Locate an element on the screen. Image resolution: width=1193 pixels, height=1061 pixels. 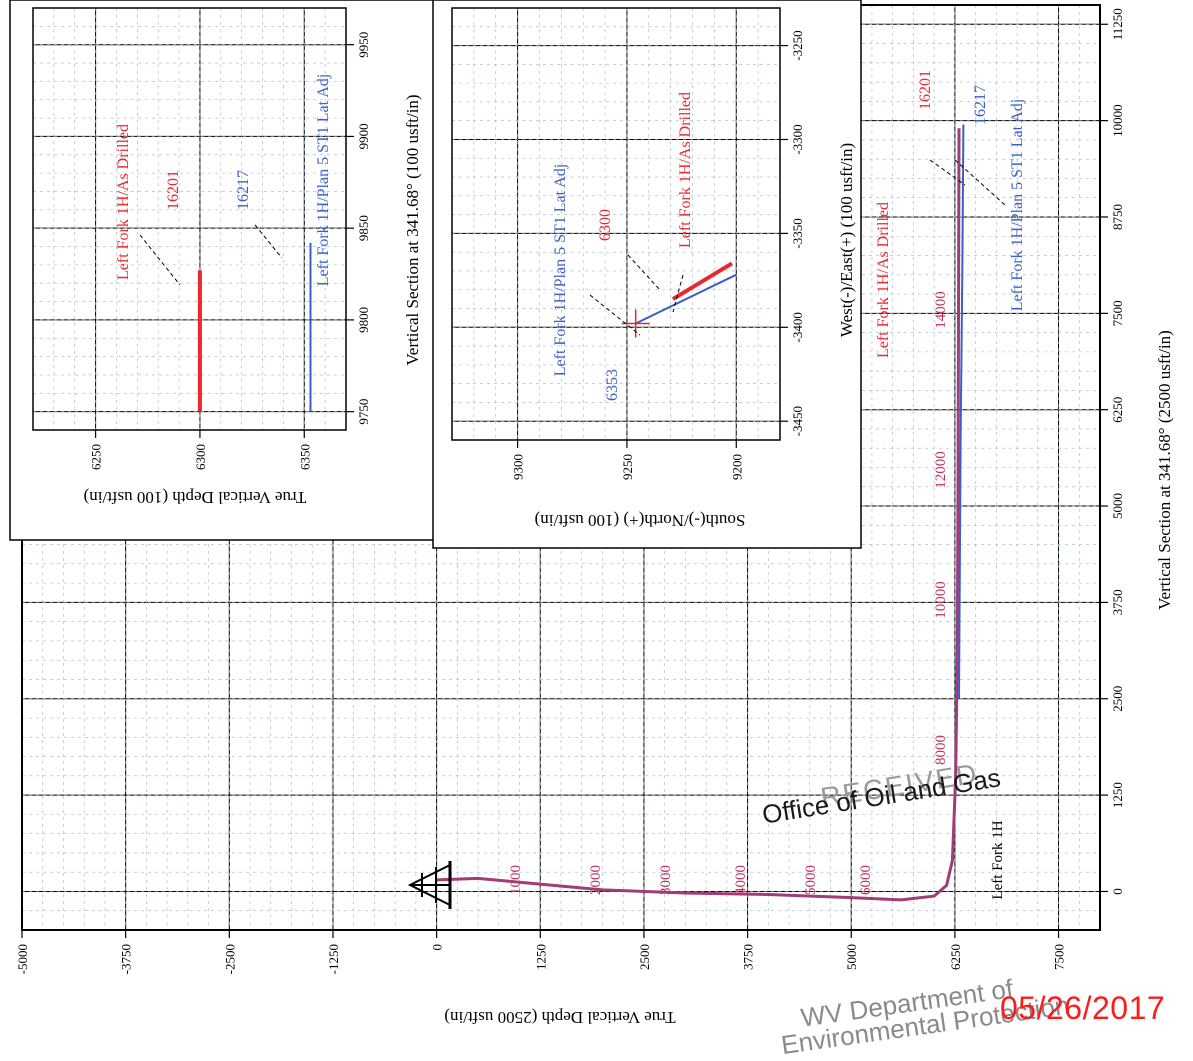
x-tick-label: 3750 is located at coordinates (748, 957).